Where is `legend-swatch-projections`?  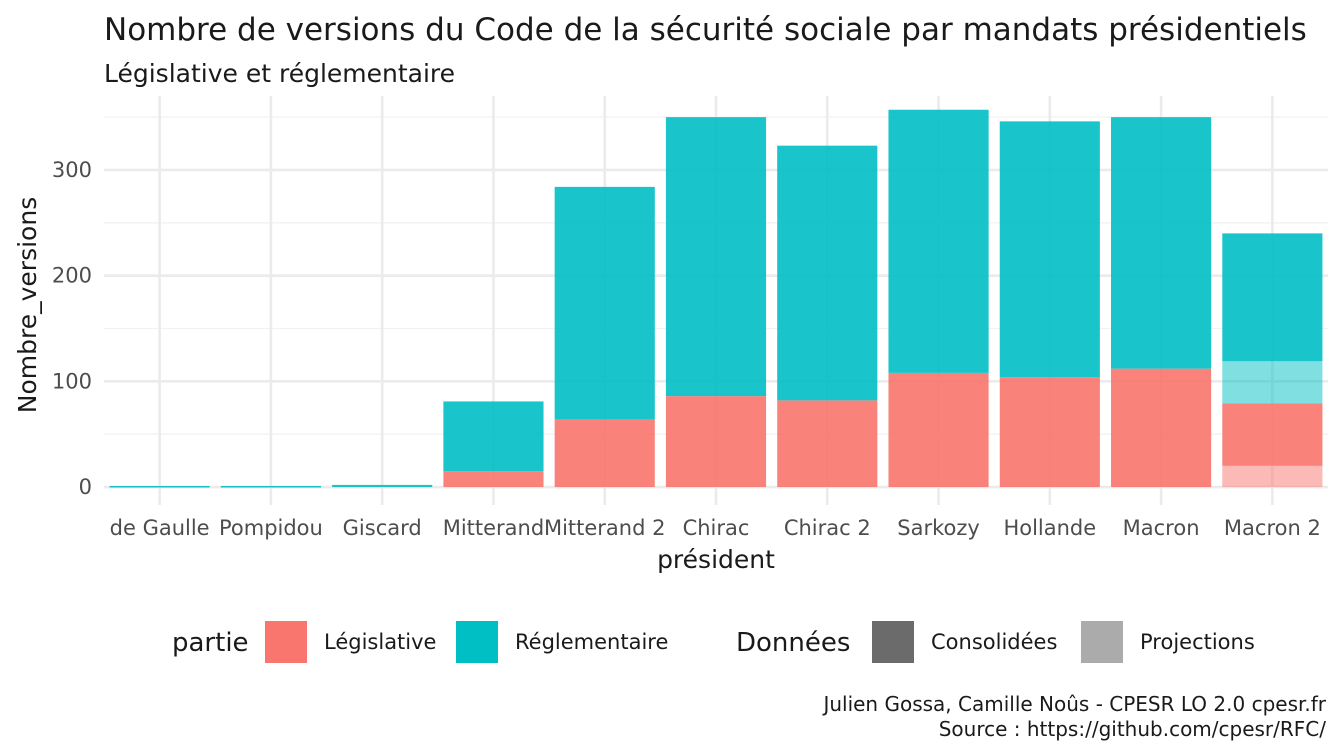
legend-swatch-projections is located at coordinates (1102, 642).